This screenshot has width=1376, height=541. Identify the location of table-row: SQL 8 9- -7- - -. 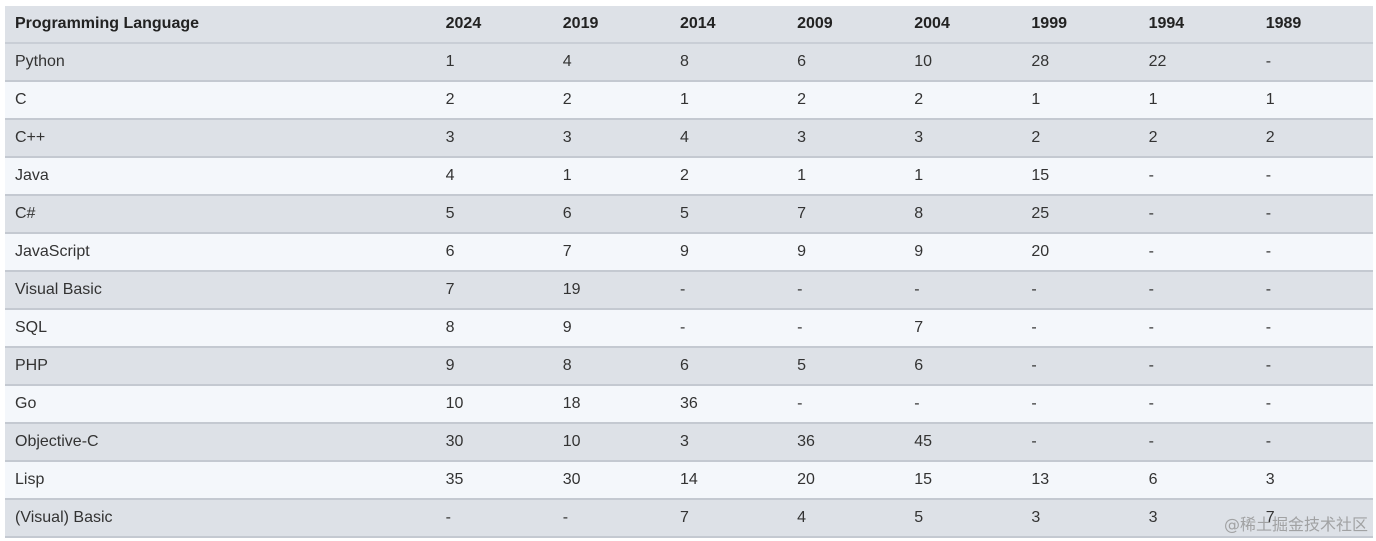
(689, 328).